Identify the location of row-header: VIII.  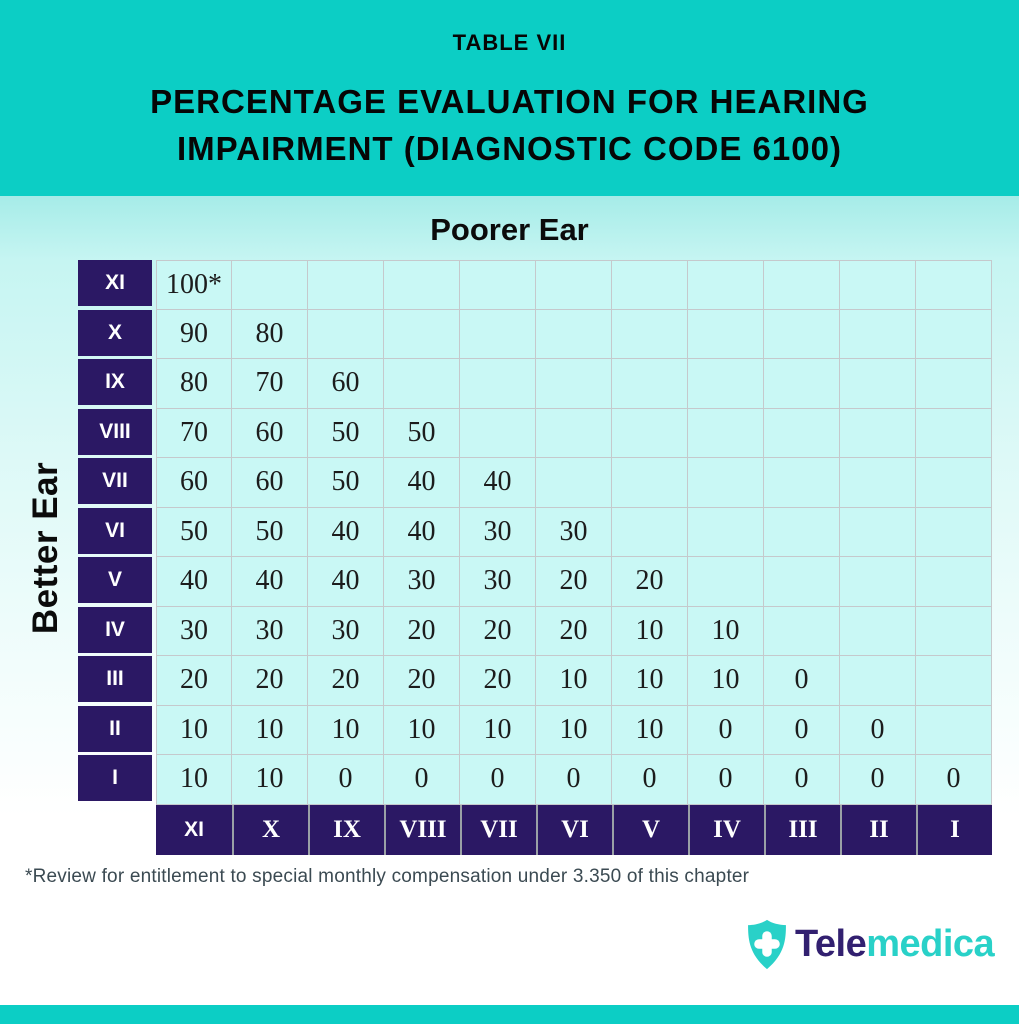
(115, 433).